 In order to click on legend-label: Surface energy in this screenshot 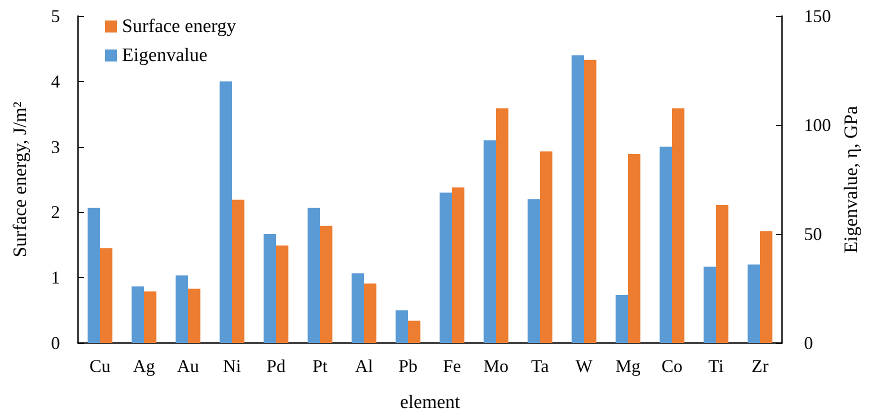, I will do `click(179, 26)`.